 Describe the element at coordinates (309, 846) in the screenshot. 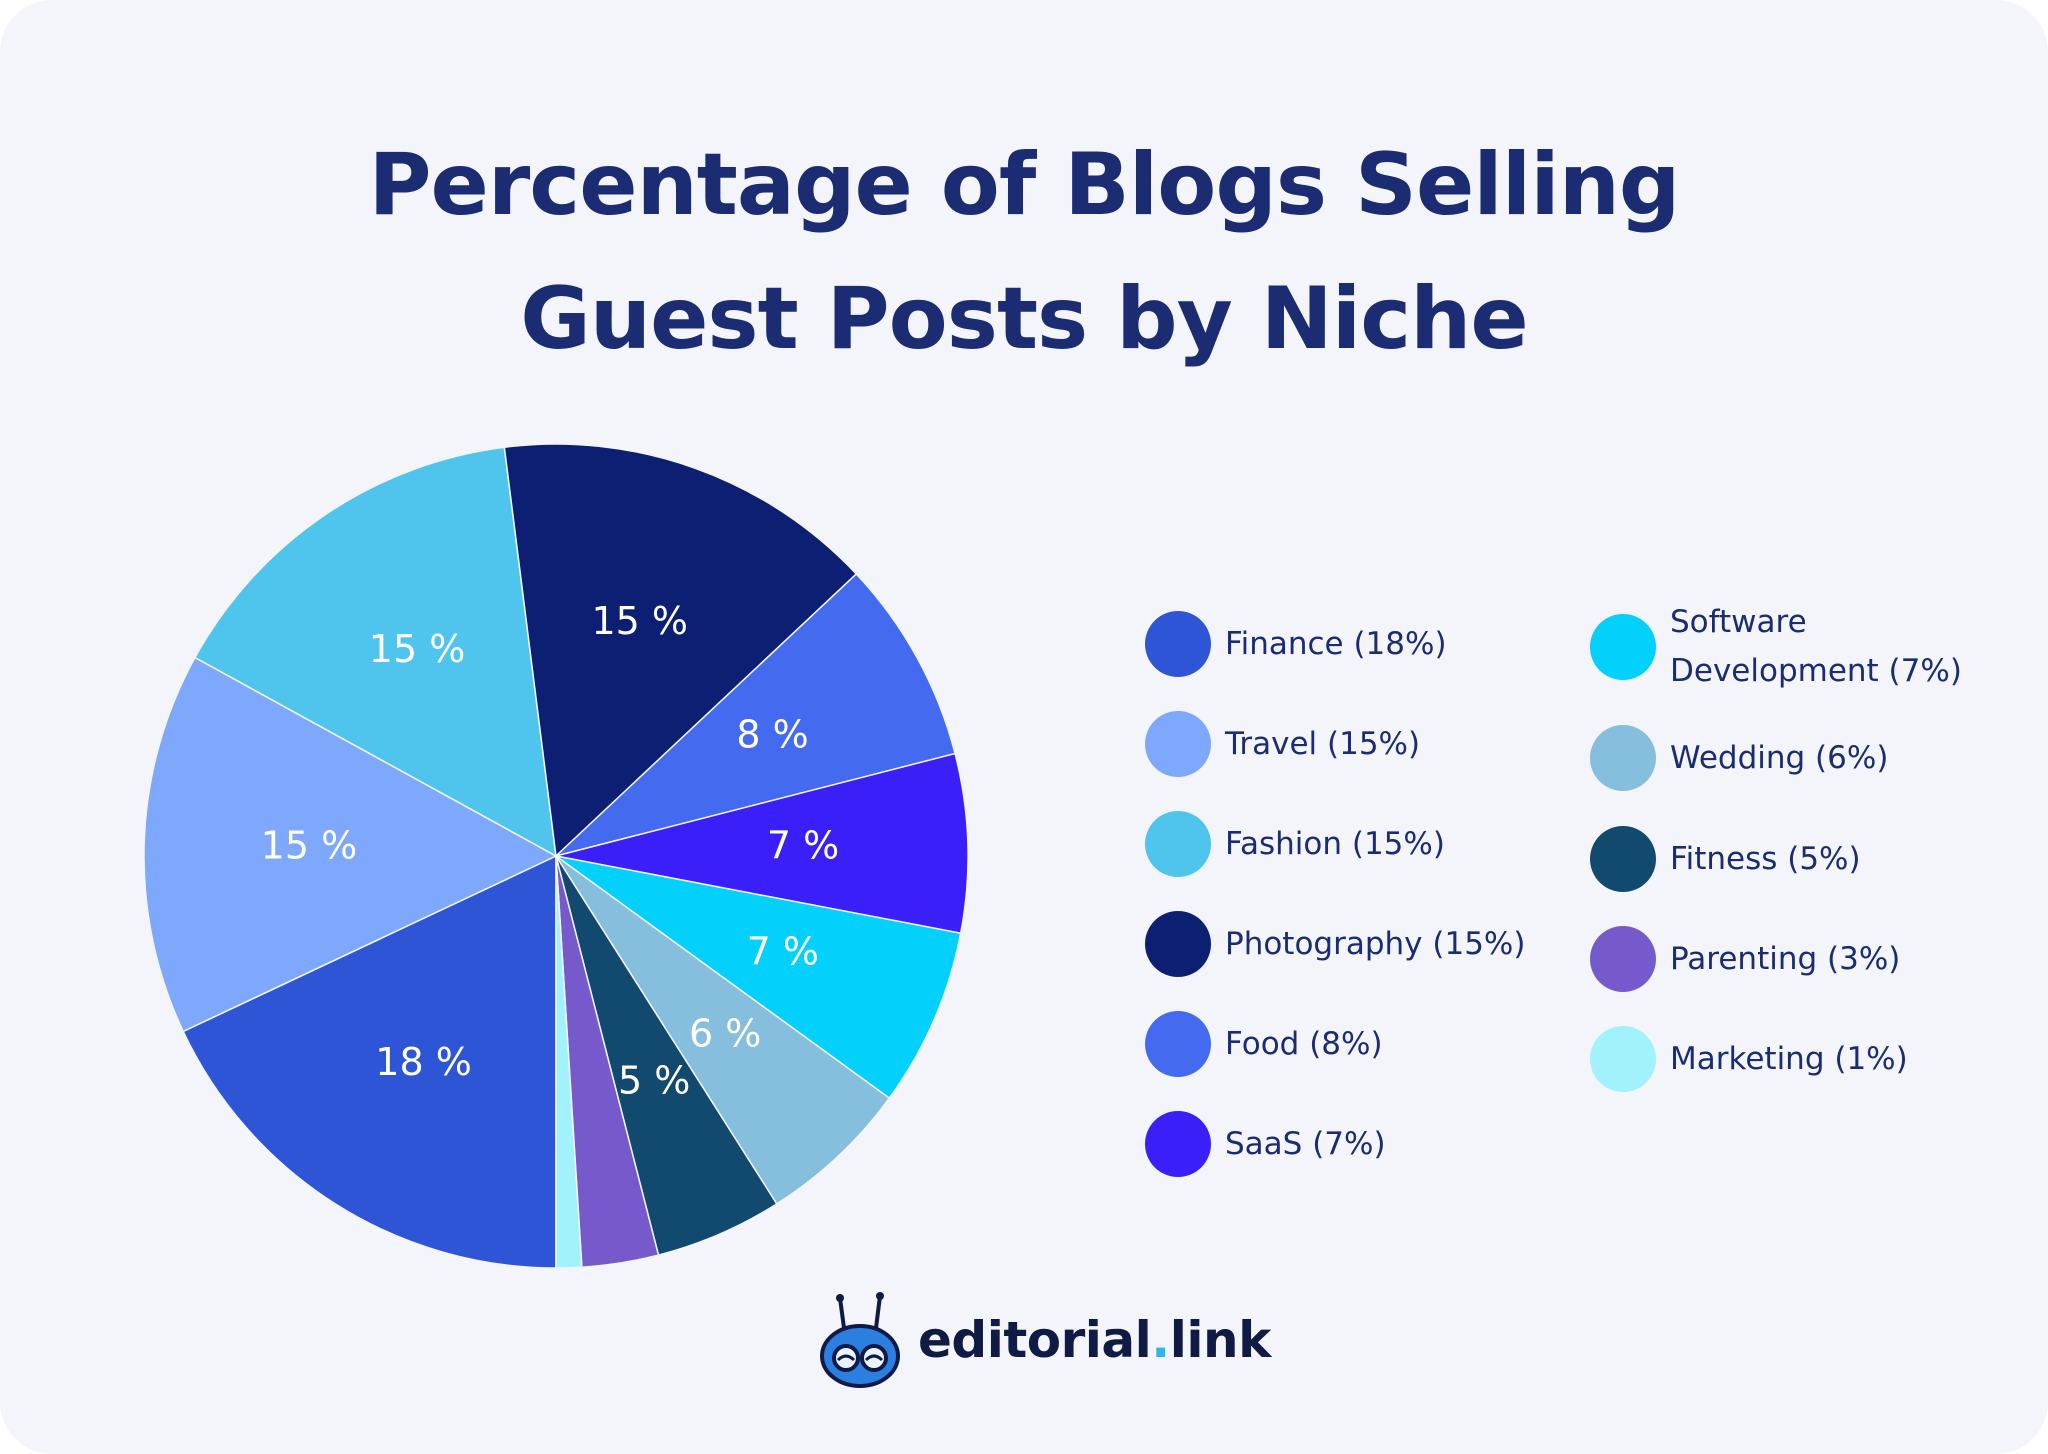

I see `slice-label-travel: 15 %` at that location.